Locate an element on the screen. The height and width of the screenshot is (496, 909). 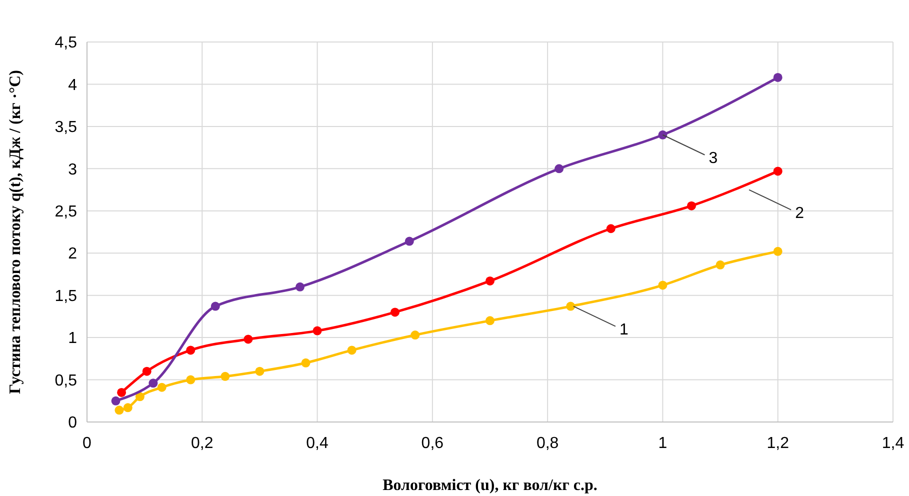
y-tick-label: 3,5 is located at coordinates (66, 127).